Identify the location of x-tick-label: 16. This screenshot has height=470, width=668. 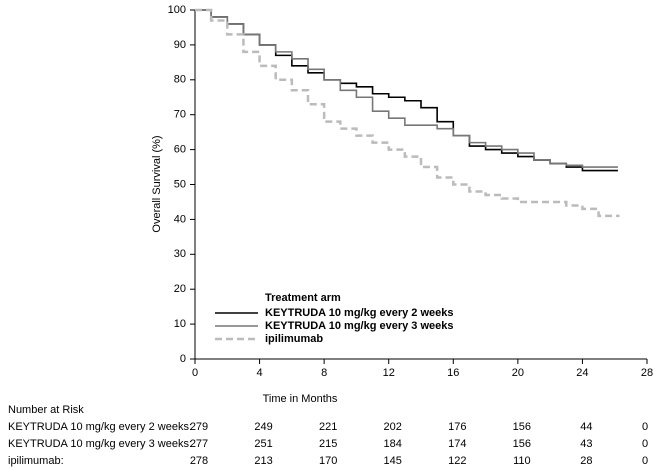
(453, 373).